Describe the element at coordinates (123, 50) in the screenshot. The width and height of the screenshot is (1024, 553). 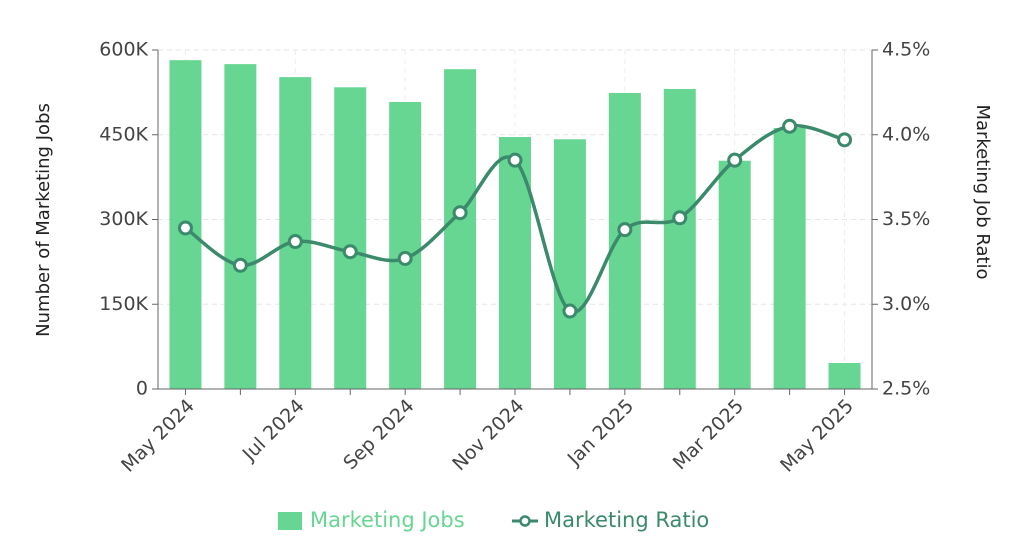
I see `y-tick-label: 600K` at that location.